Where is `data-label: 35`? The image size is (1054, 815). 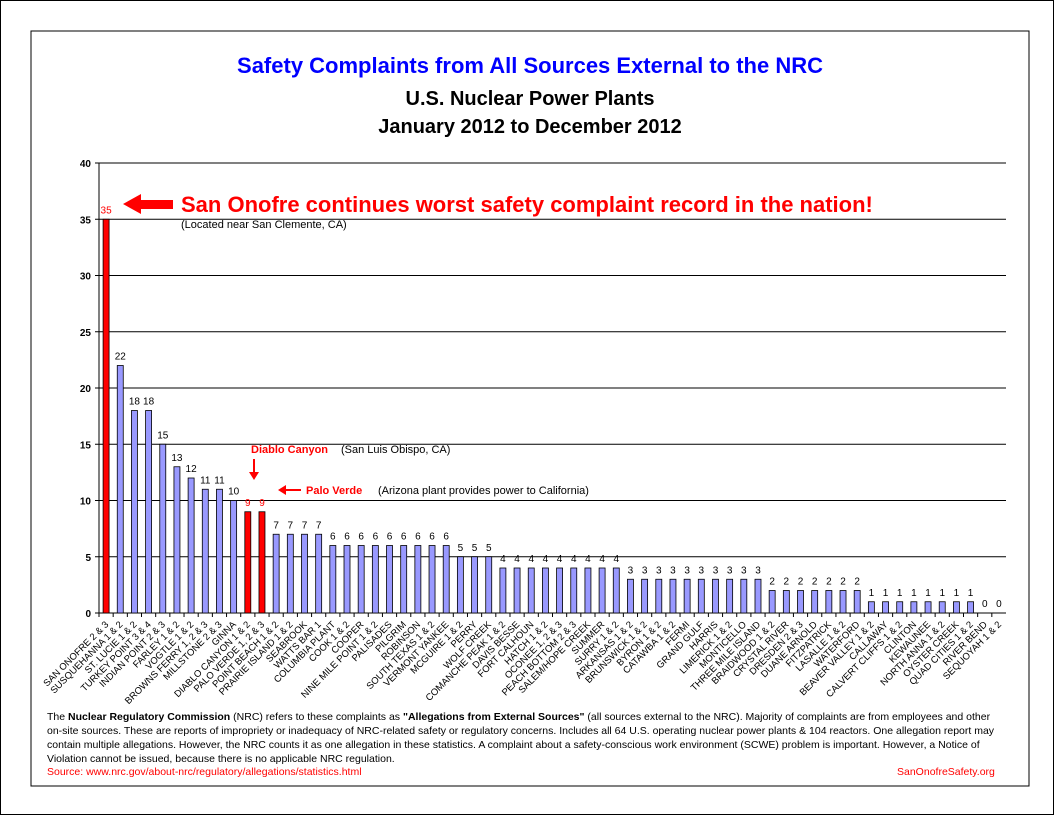 data-label: 35 is located at coordinates (107, 210).